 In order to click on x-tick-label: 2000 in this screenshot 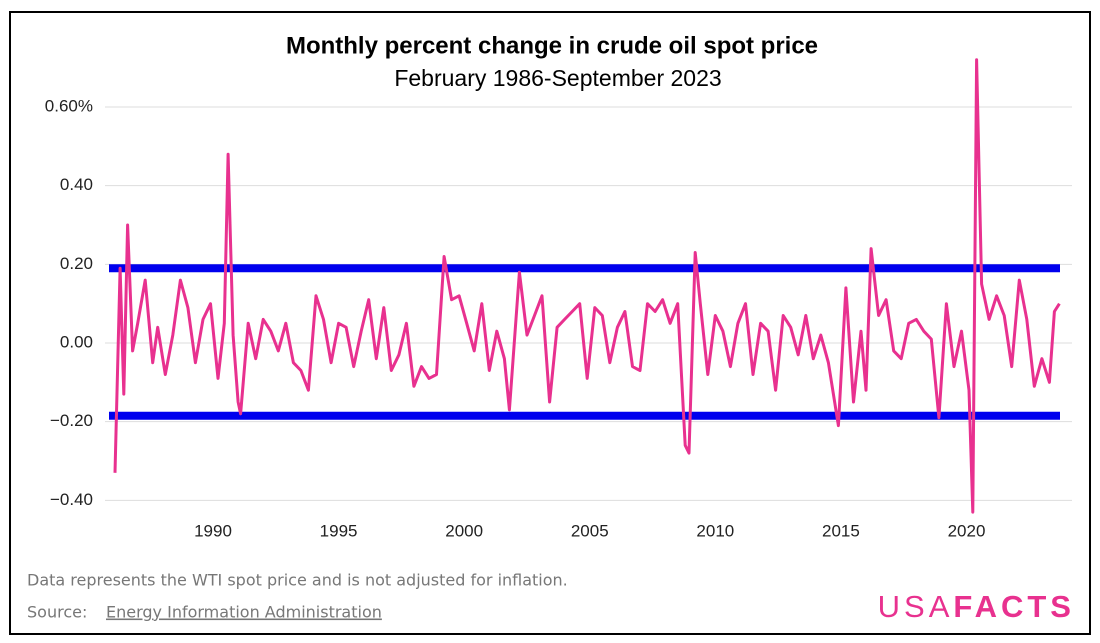, I will do `click(464, 530)`.